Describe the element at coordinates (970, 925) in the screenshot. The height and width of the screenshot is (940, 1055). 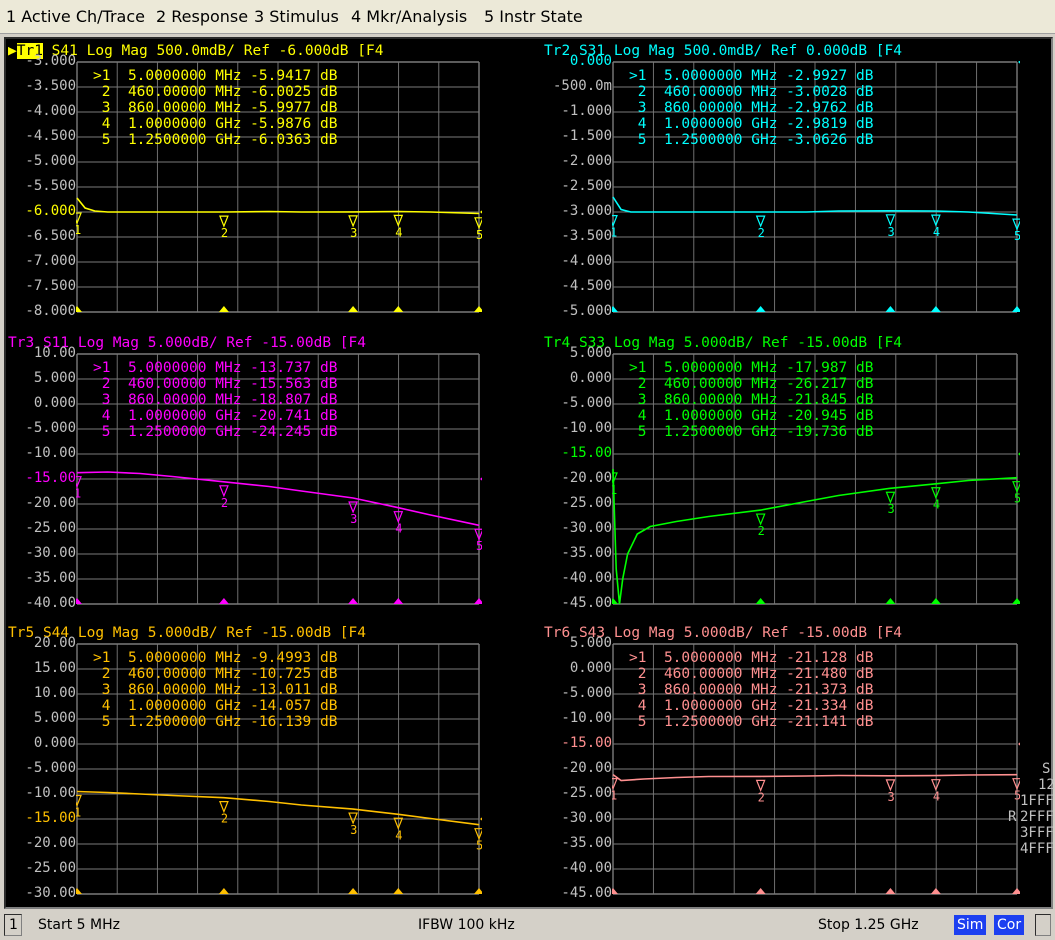
I see `sim-badge: Sim` at that location.